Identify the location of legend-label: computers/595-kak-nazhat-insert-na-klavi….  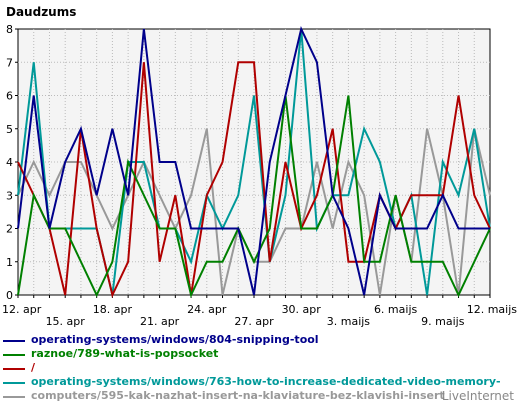
(238, 395).